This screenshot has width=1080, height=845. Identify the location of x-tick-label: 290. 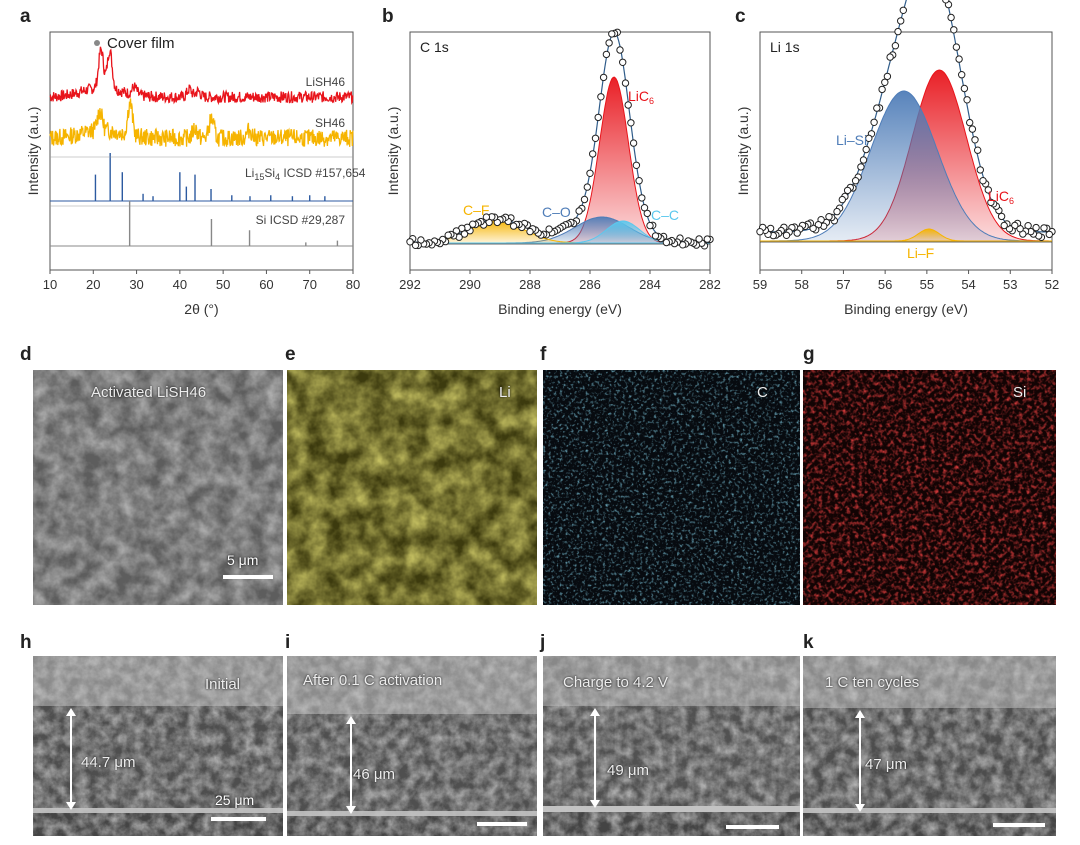
(470, 284).